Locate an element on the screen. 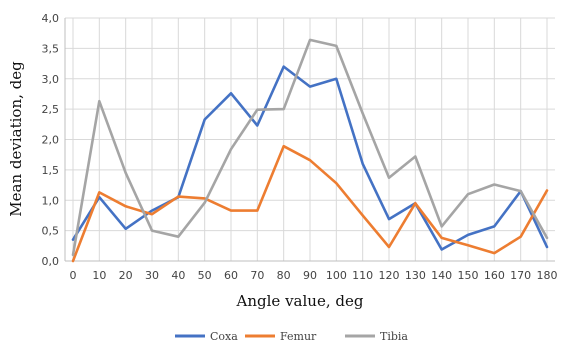  y-axis-title: Mean deviation, deg is located at coordinates (16, 139).